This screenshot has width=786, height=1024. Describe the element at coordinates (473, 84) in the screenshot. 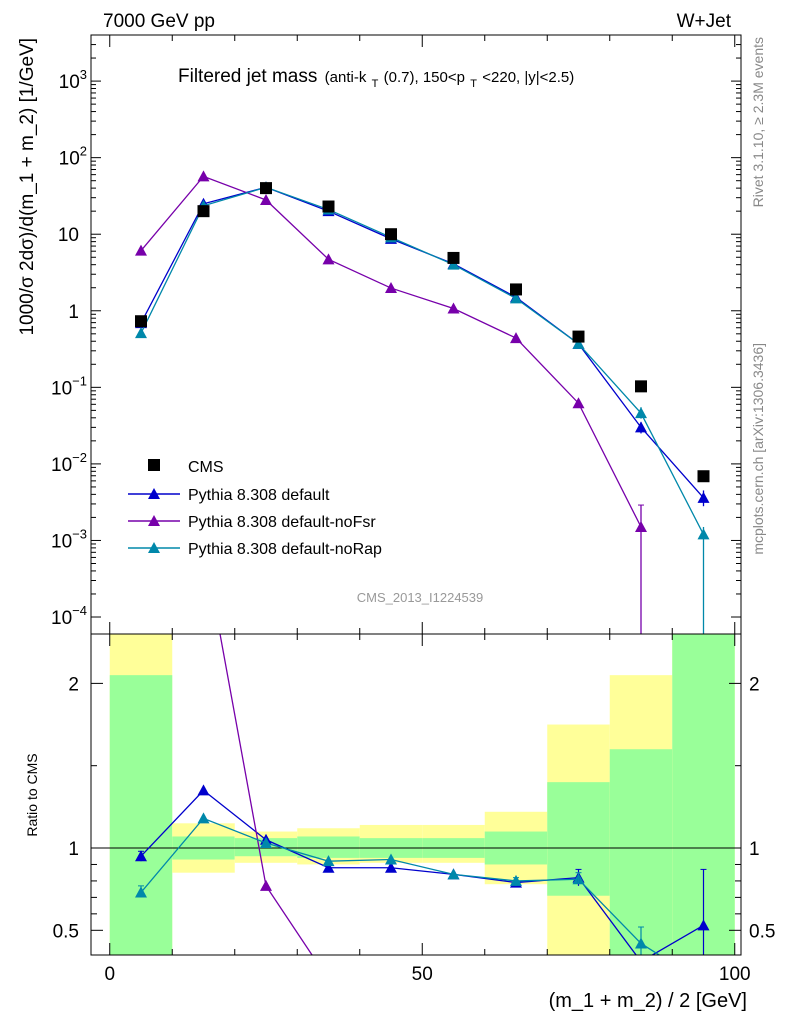

I see `title-sub-sub2: T` at that location.